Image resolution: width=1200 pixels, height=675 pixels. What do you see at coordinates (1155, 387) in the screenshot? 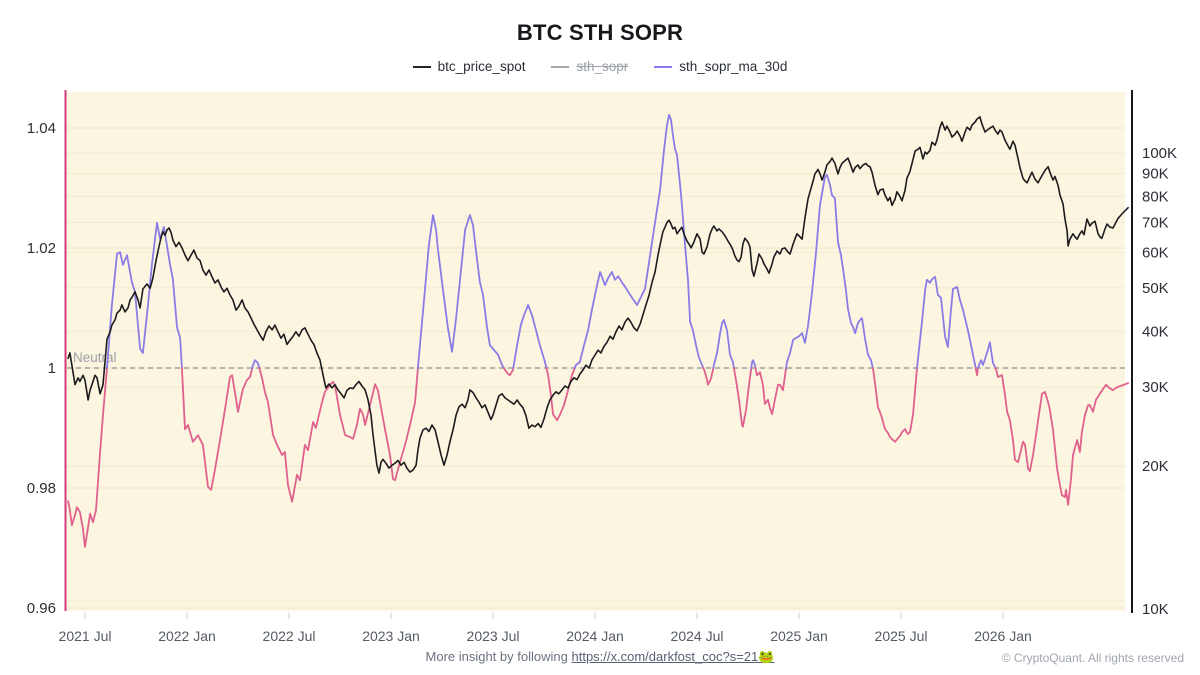
I see `right-axis-tick-label: 30K` at bounding box center [1155, 387].